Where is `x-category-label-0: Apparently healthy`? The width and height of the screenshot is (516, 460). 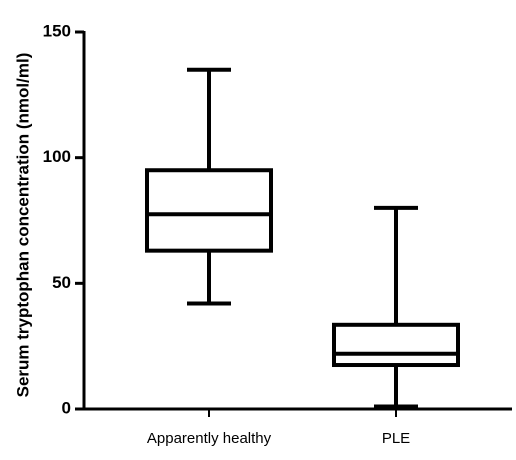
x-category-label-0: Apparently healthy is located at coordinates (209, 438).